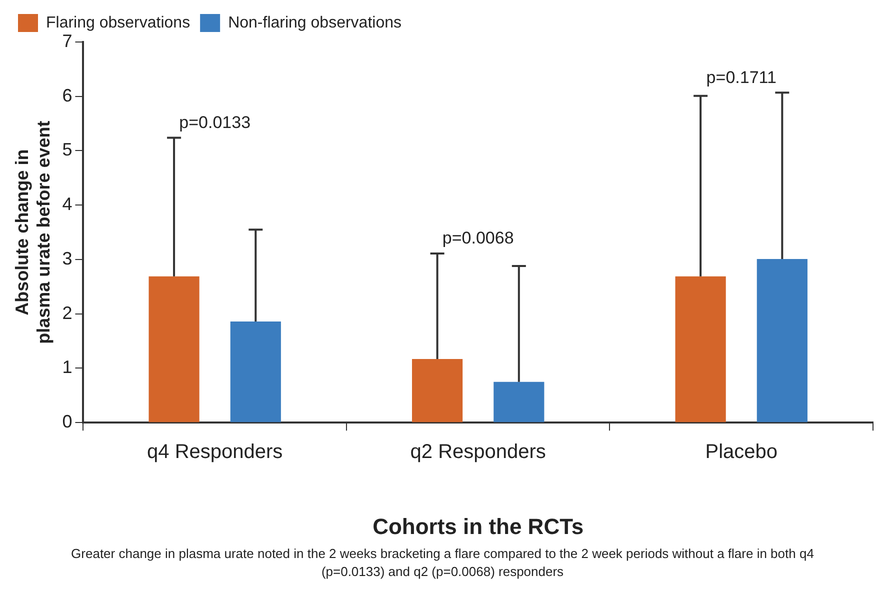 This screenshot has width=885, height=597. Describe the element at coordinates (478, 526) in the screenshot. I see `x-axis-title: Cohorts in the RCTs` at that location.